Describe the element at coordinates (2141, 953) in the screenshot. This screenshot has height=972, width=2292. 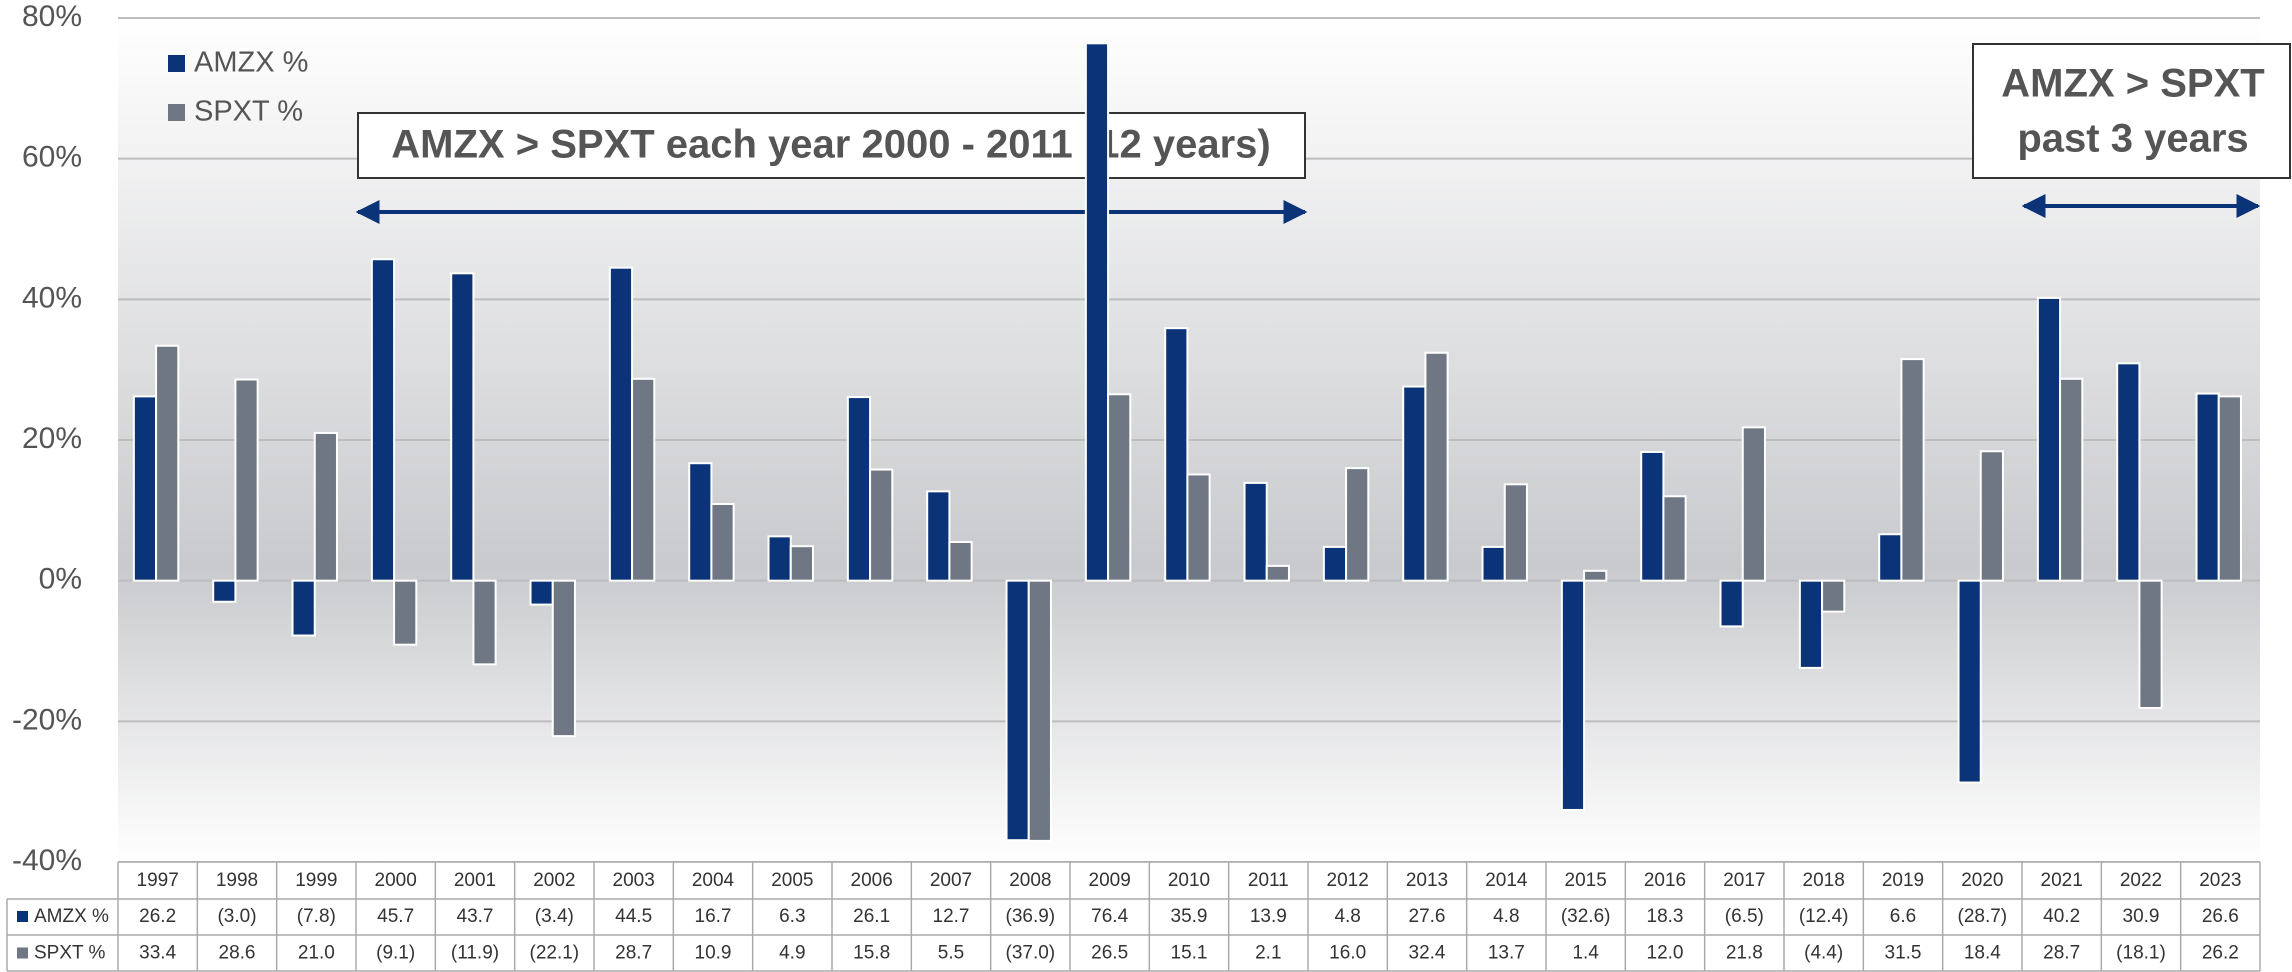
I see `table-cell: (18.1)` at that location.